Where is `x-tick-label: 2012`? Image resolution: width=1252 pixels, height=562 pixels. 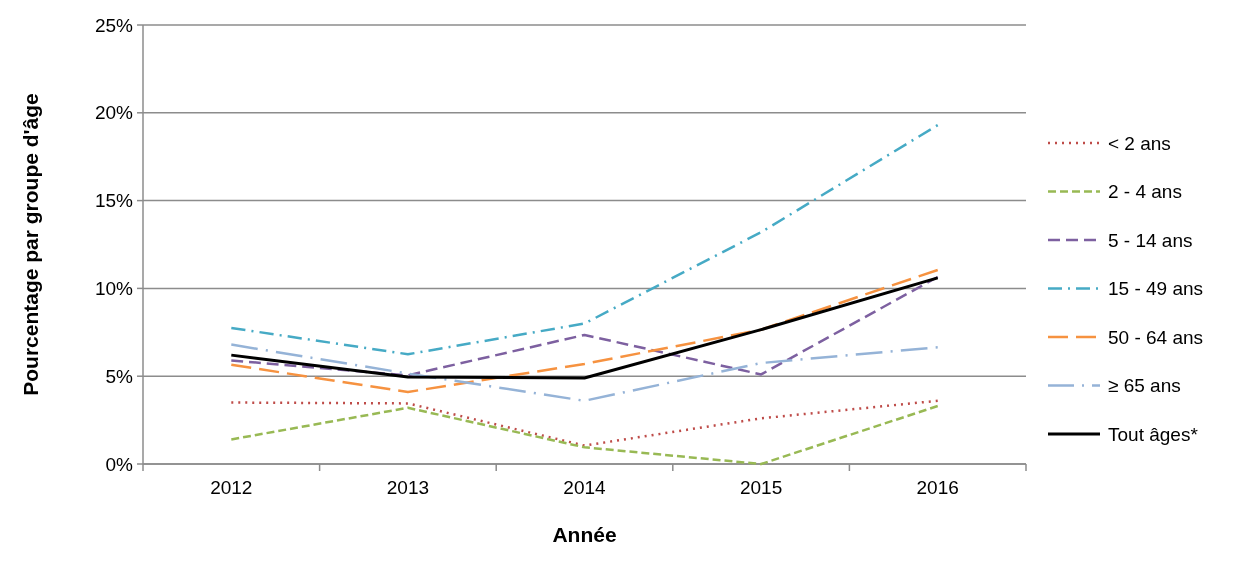 x-tick-label: 2012 is located at coordinates (231, 487).